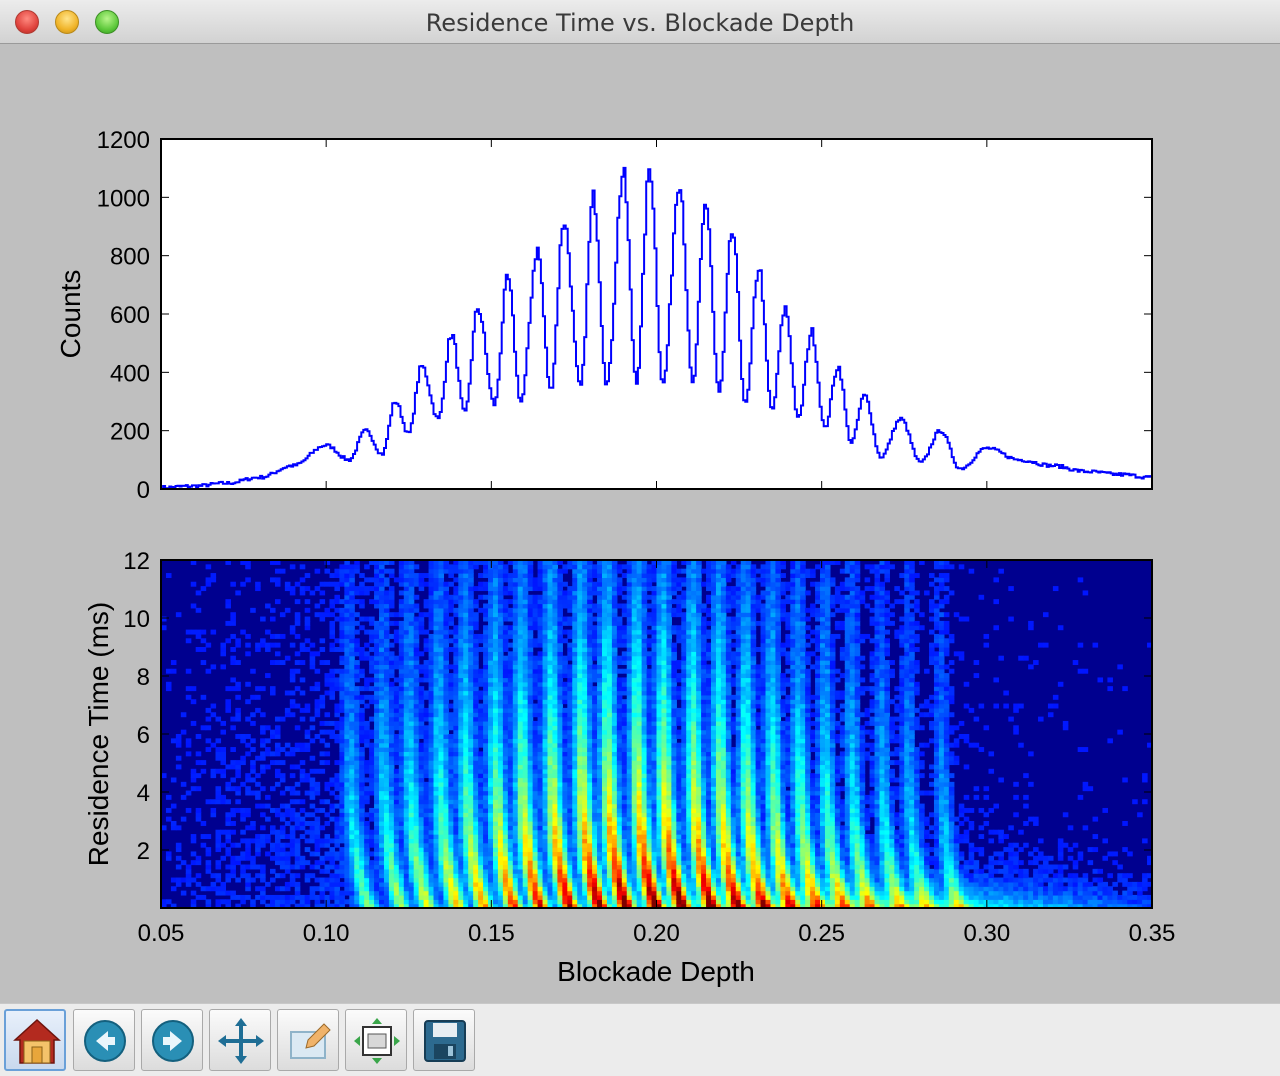  I want to click on minimize-window-button, so click(67, 22).